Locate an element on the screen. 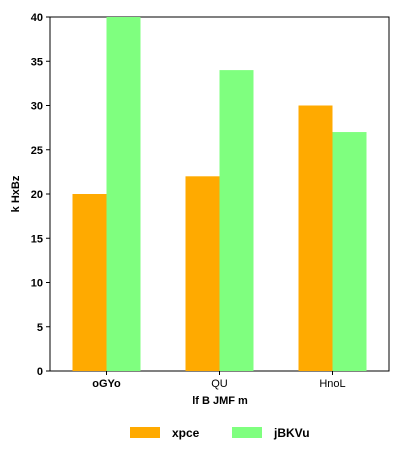 The image size is (402, 469). y-tick-label: 30 is located at coordinates (37, 107).